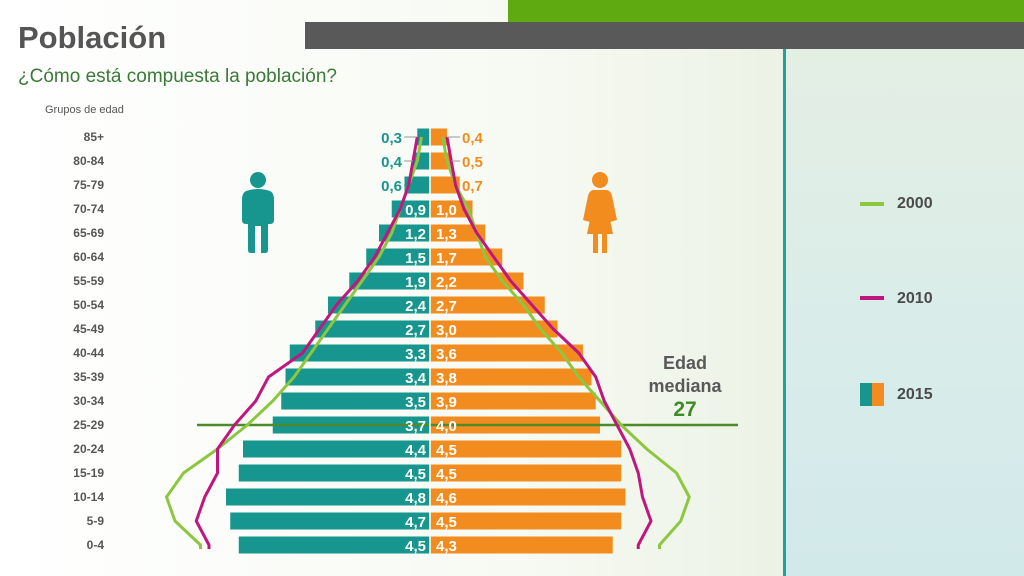  Describe the element at coordinates (84, 110) in the screenshot. I see `age-group-header: Grupos de edad` at that location.